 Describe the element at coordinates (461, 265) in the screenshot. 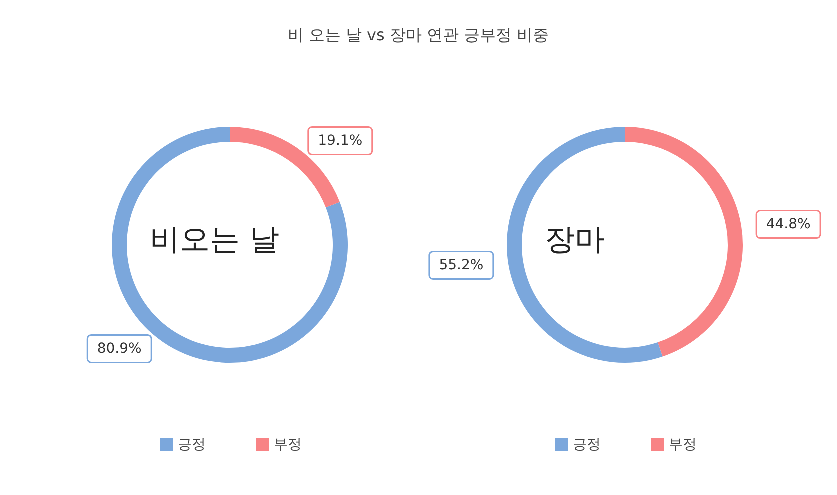

I see `data-label: 55.2%` at that location.